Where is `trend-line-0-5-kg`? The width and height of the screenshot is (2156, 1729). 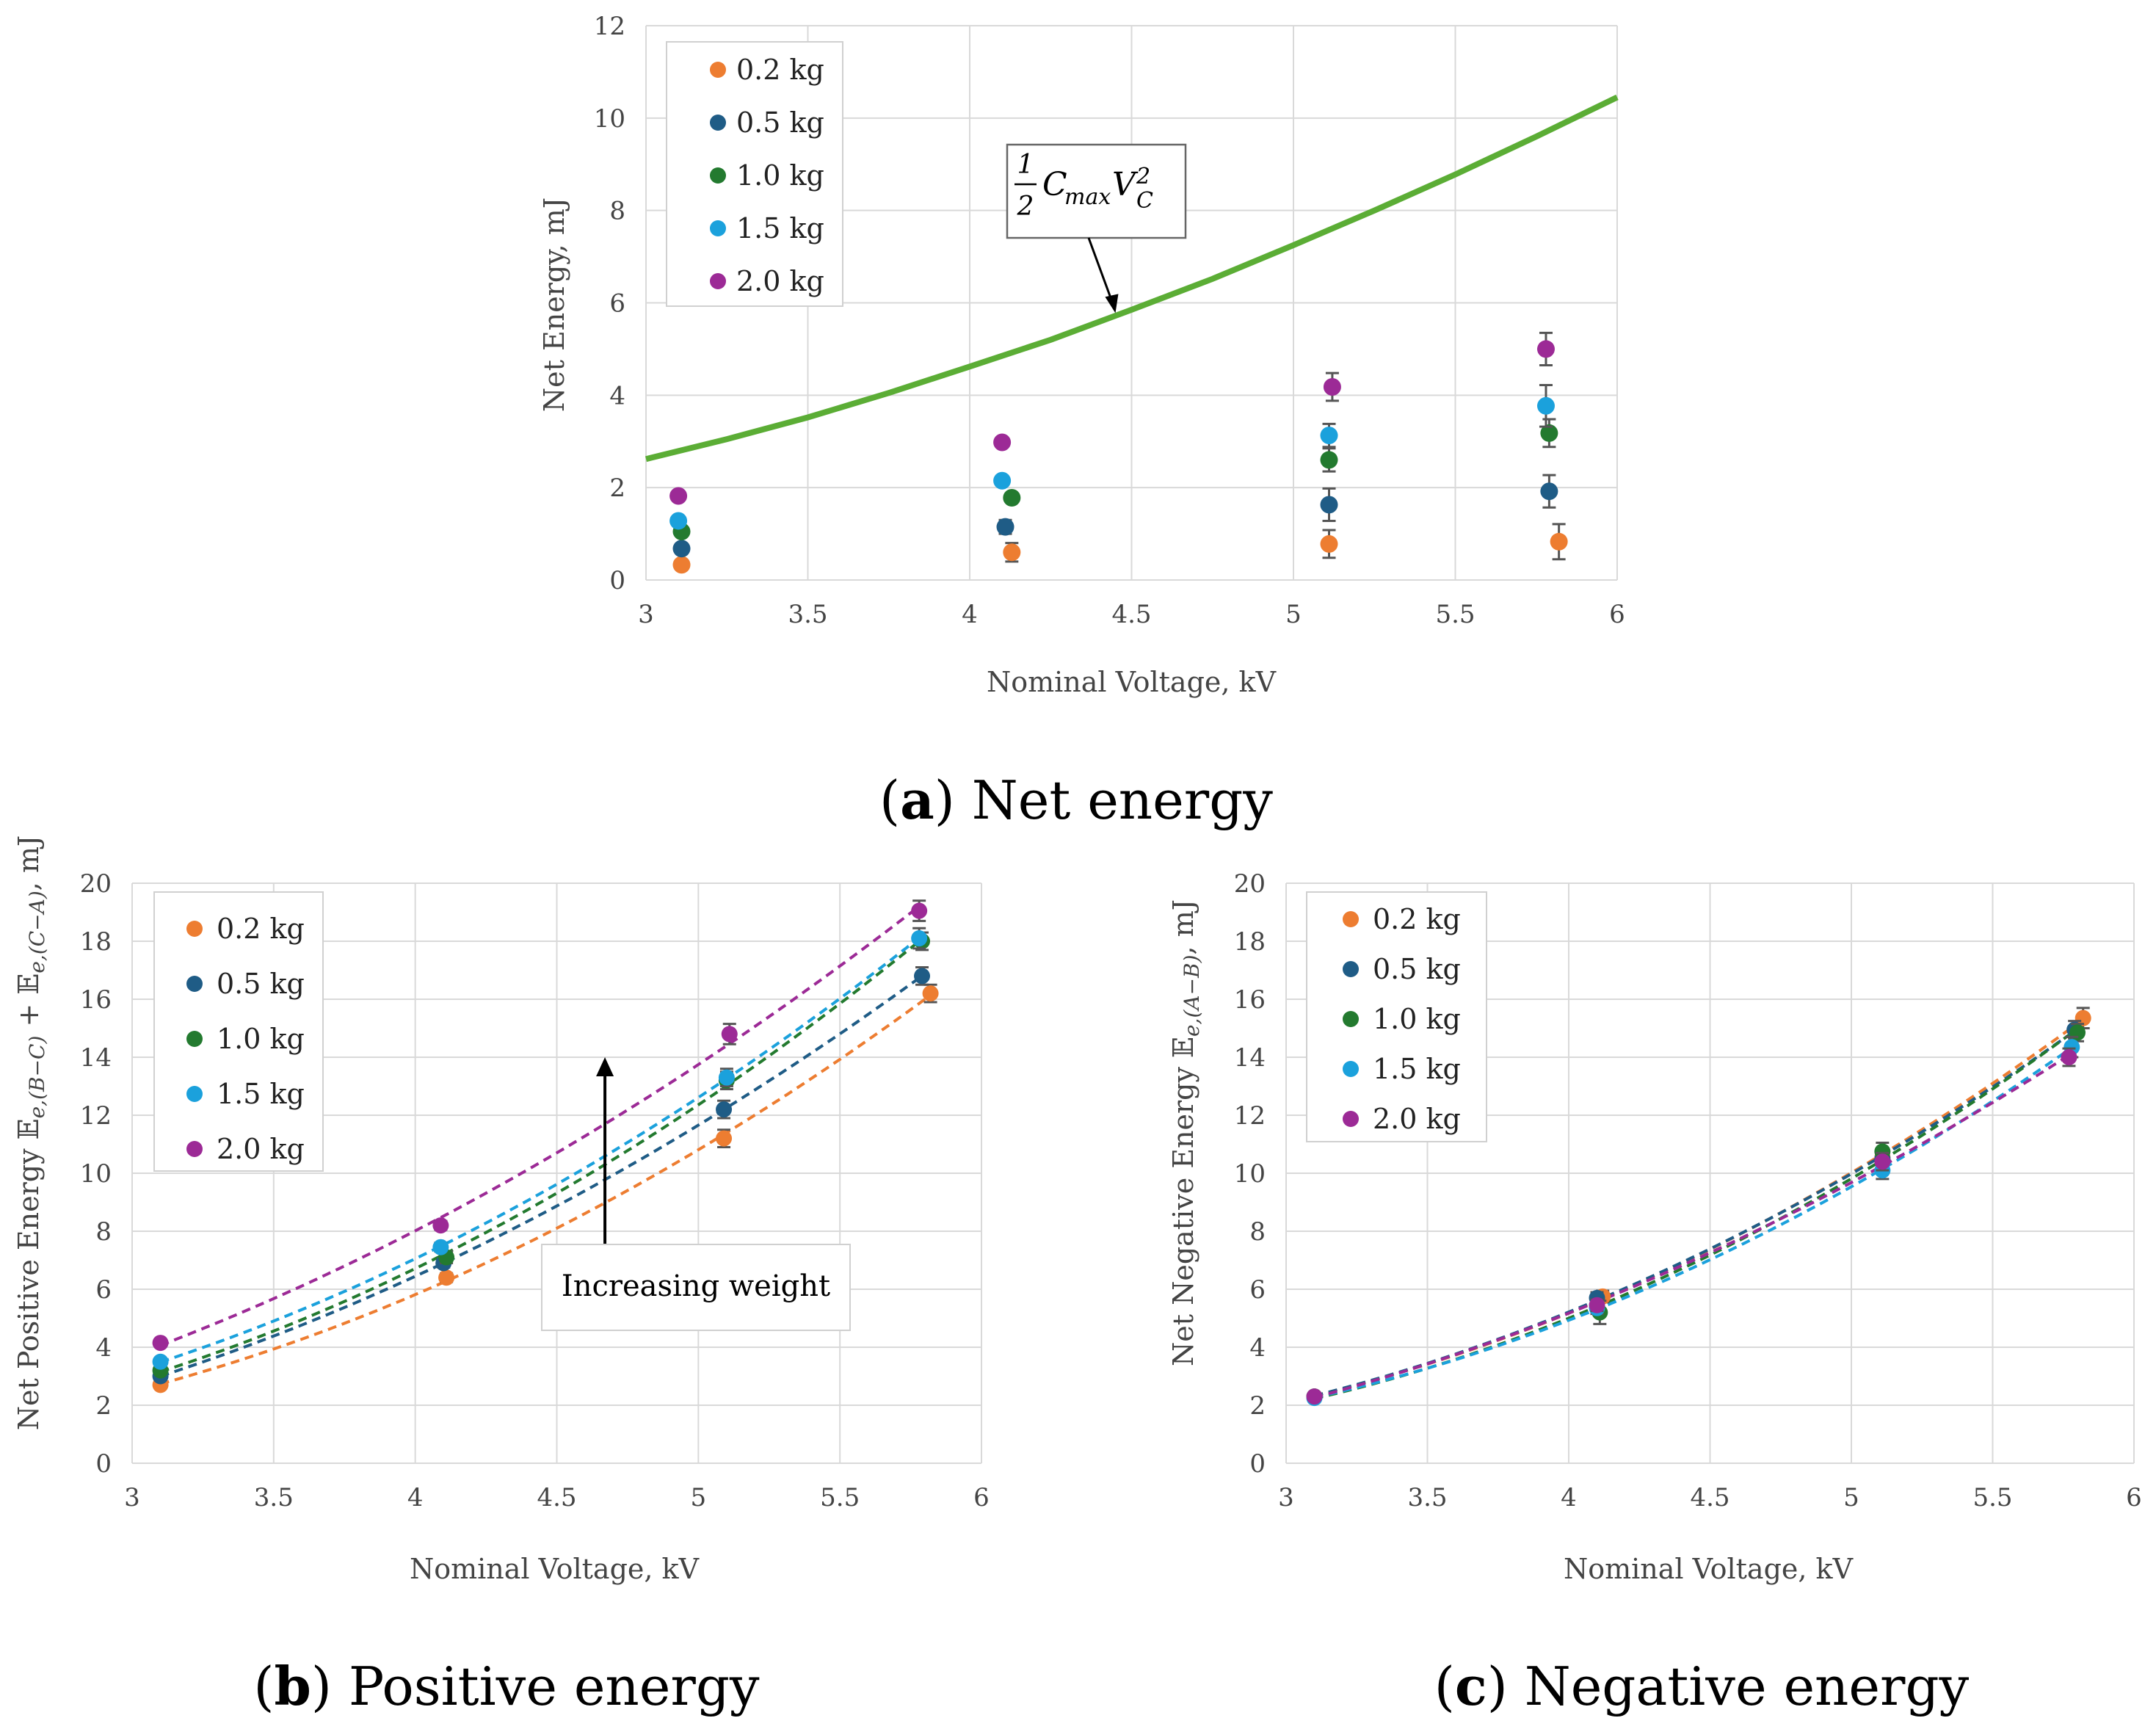 trend-line-0-5-kg is located at coordinates (1695, 1213).